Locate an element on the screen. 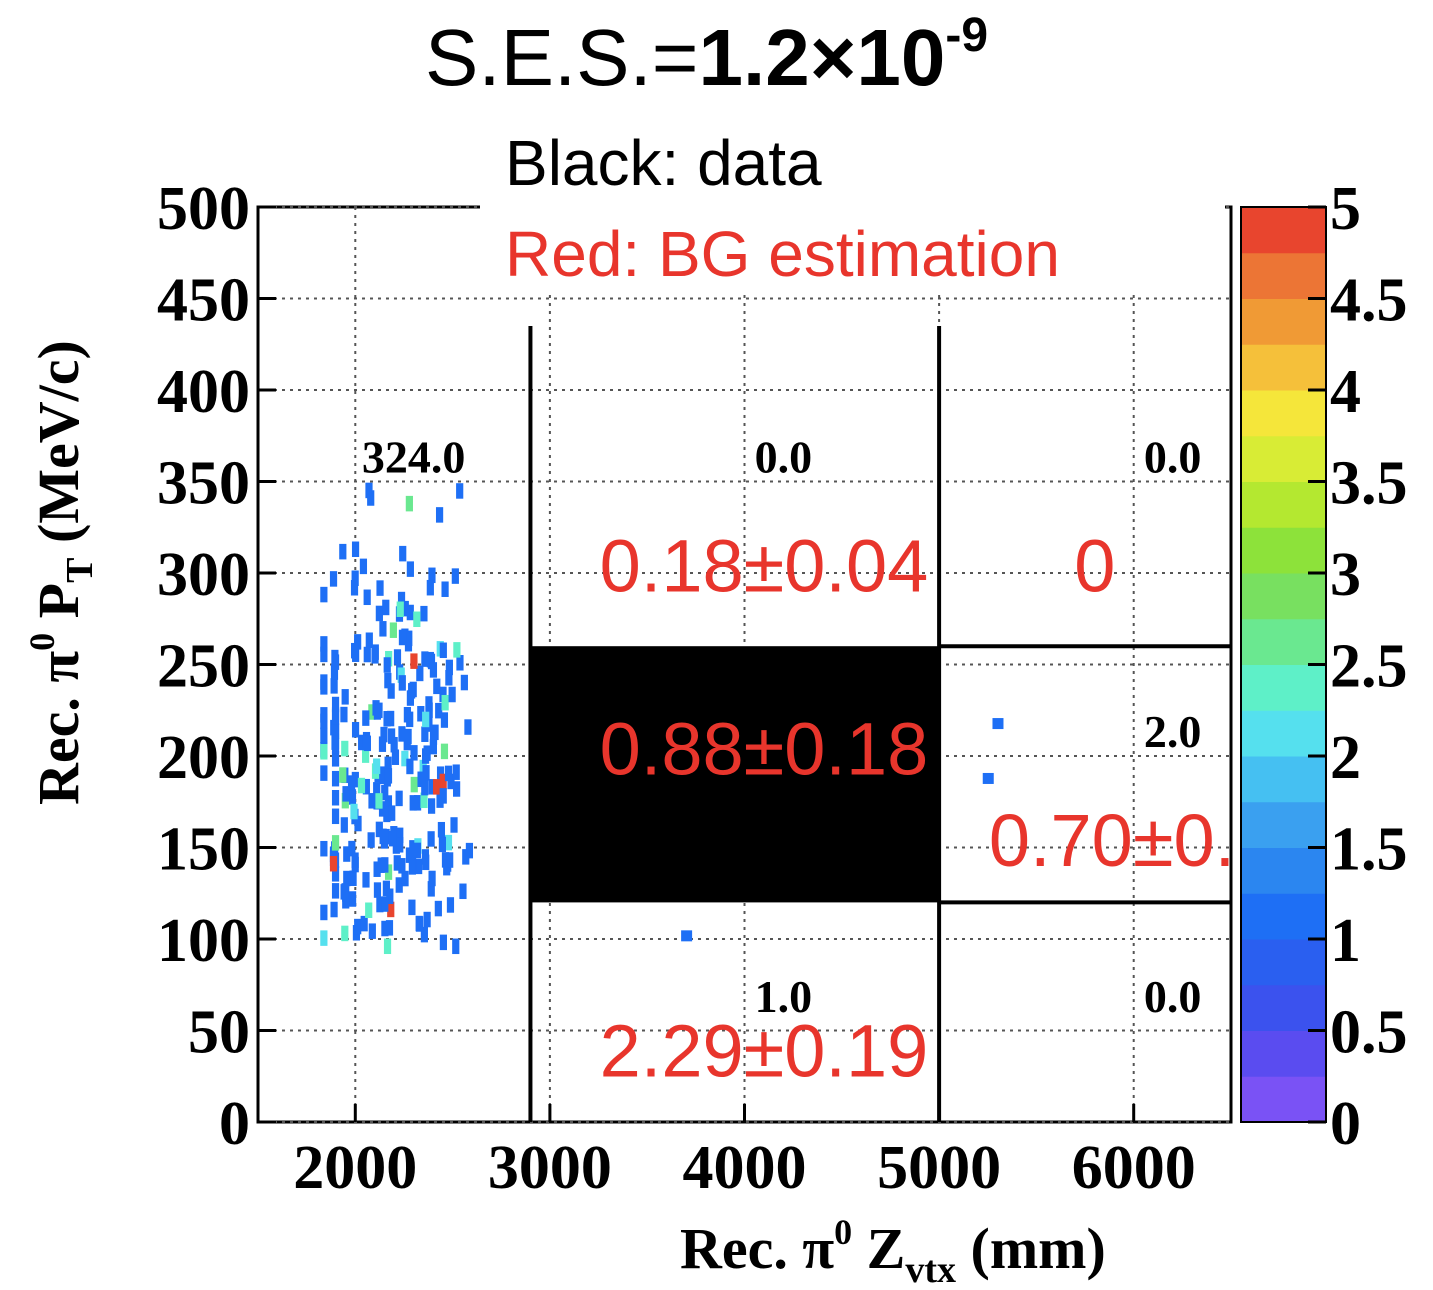 The width and height of the screenshot is (1433, 1290). x-tick-label: 2000 is located at coordinates (355, 1168).